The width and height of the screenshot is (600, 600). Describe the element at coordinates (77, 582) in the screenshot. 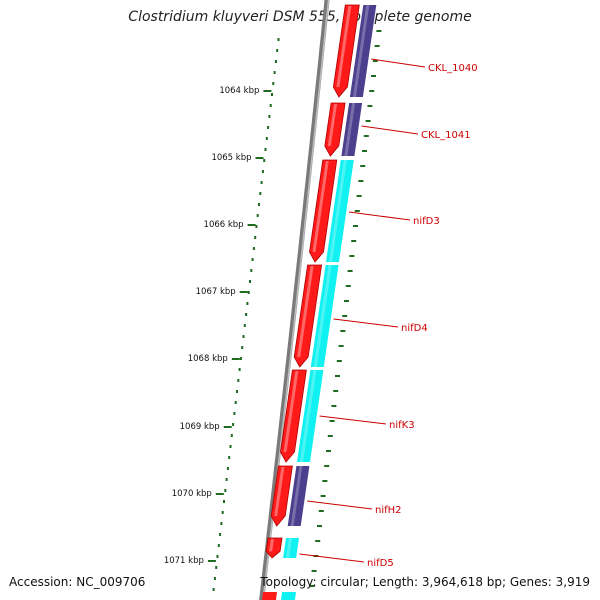

I see `accession-label: Accession: NC_009706` at that location.